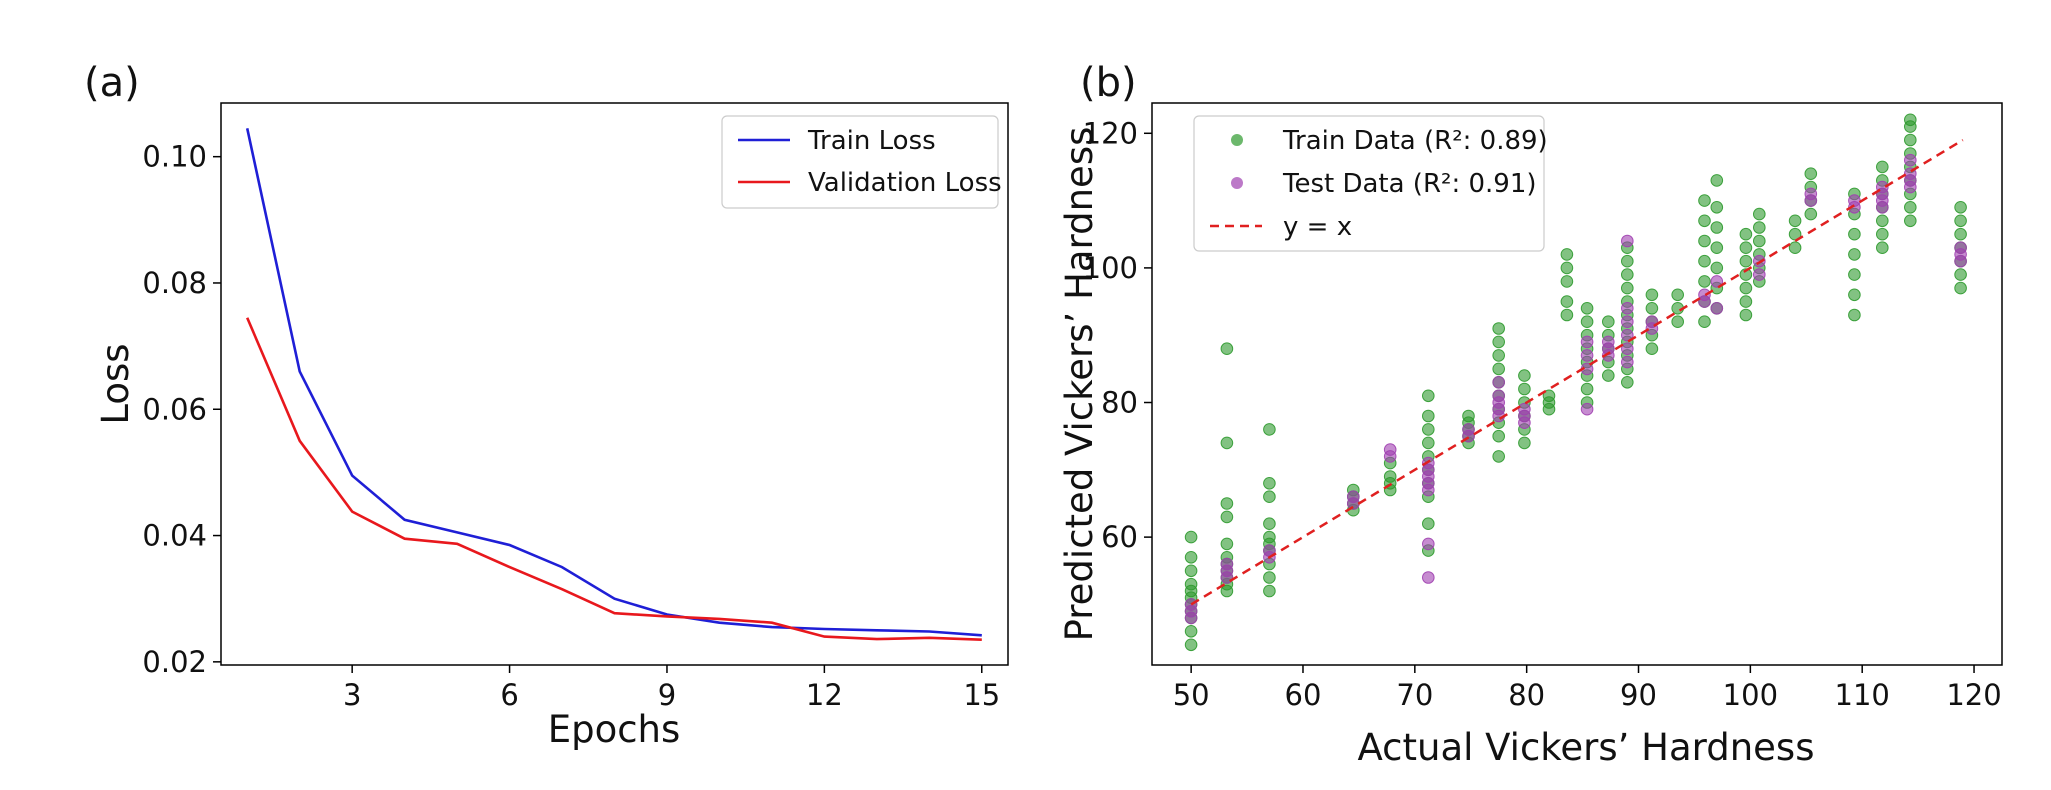  What do you see at coordinates (871, 141) in the screenshot?
I see `legend-label-train-loss: Train Loss` at bounding box center [871, 141].